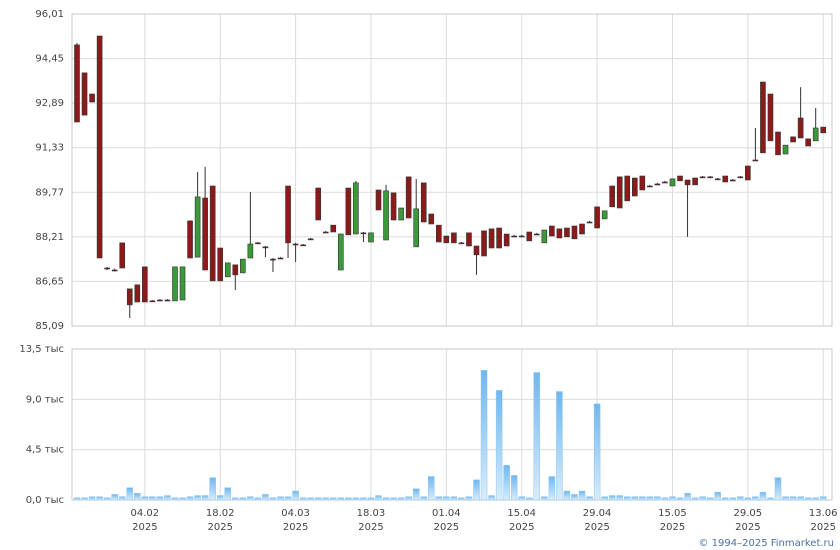 The width and height of the screenshot is (840, 550). Describe the element at coordinates (521, 513) in the screenshot. I see `x-tick-label: 15.04` at that location.